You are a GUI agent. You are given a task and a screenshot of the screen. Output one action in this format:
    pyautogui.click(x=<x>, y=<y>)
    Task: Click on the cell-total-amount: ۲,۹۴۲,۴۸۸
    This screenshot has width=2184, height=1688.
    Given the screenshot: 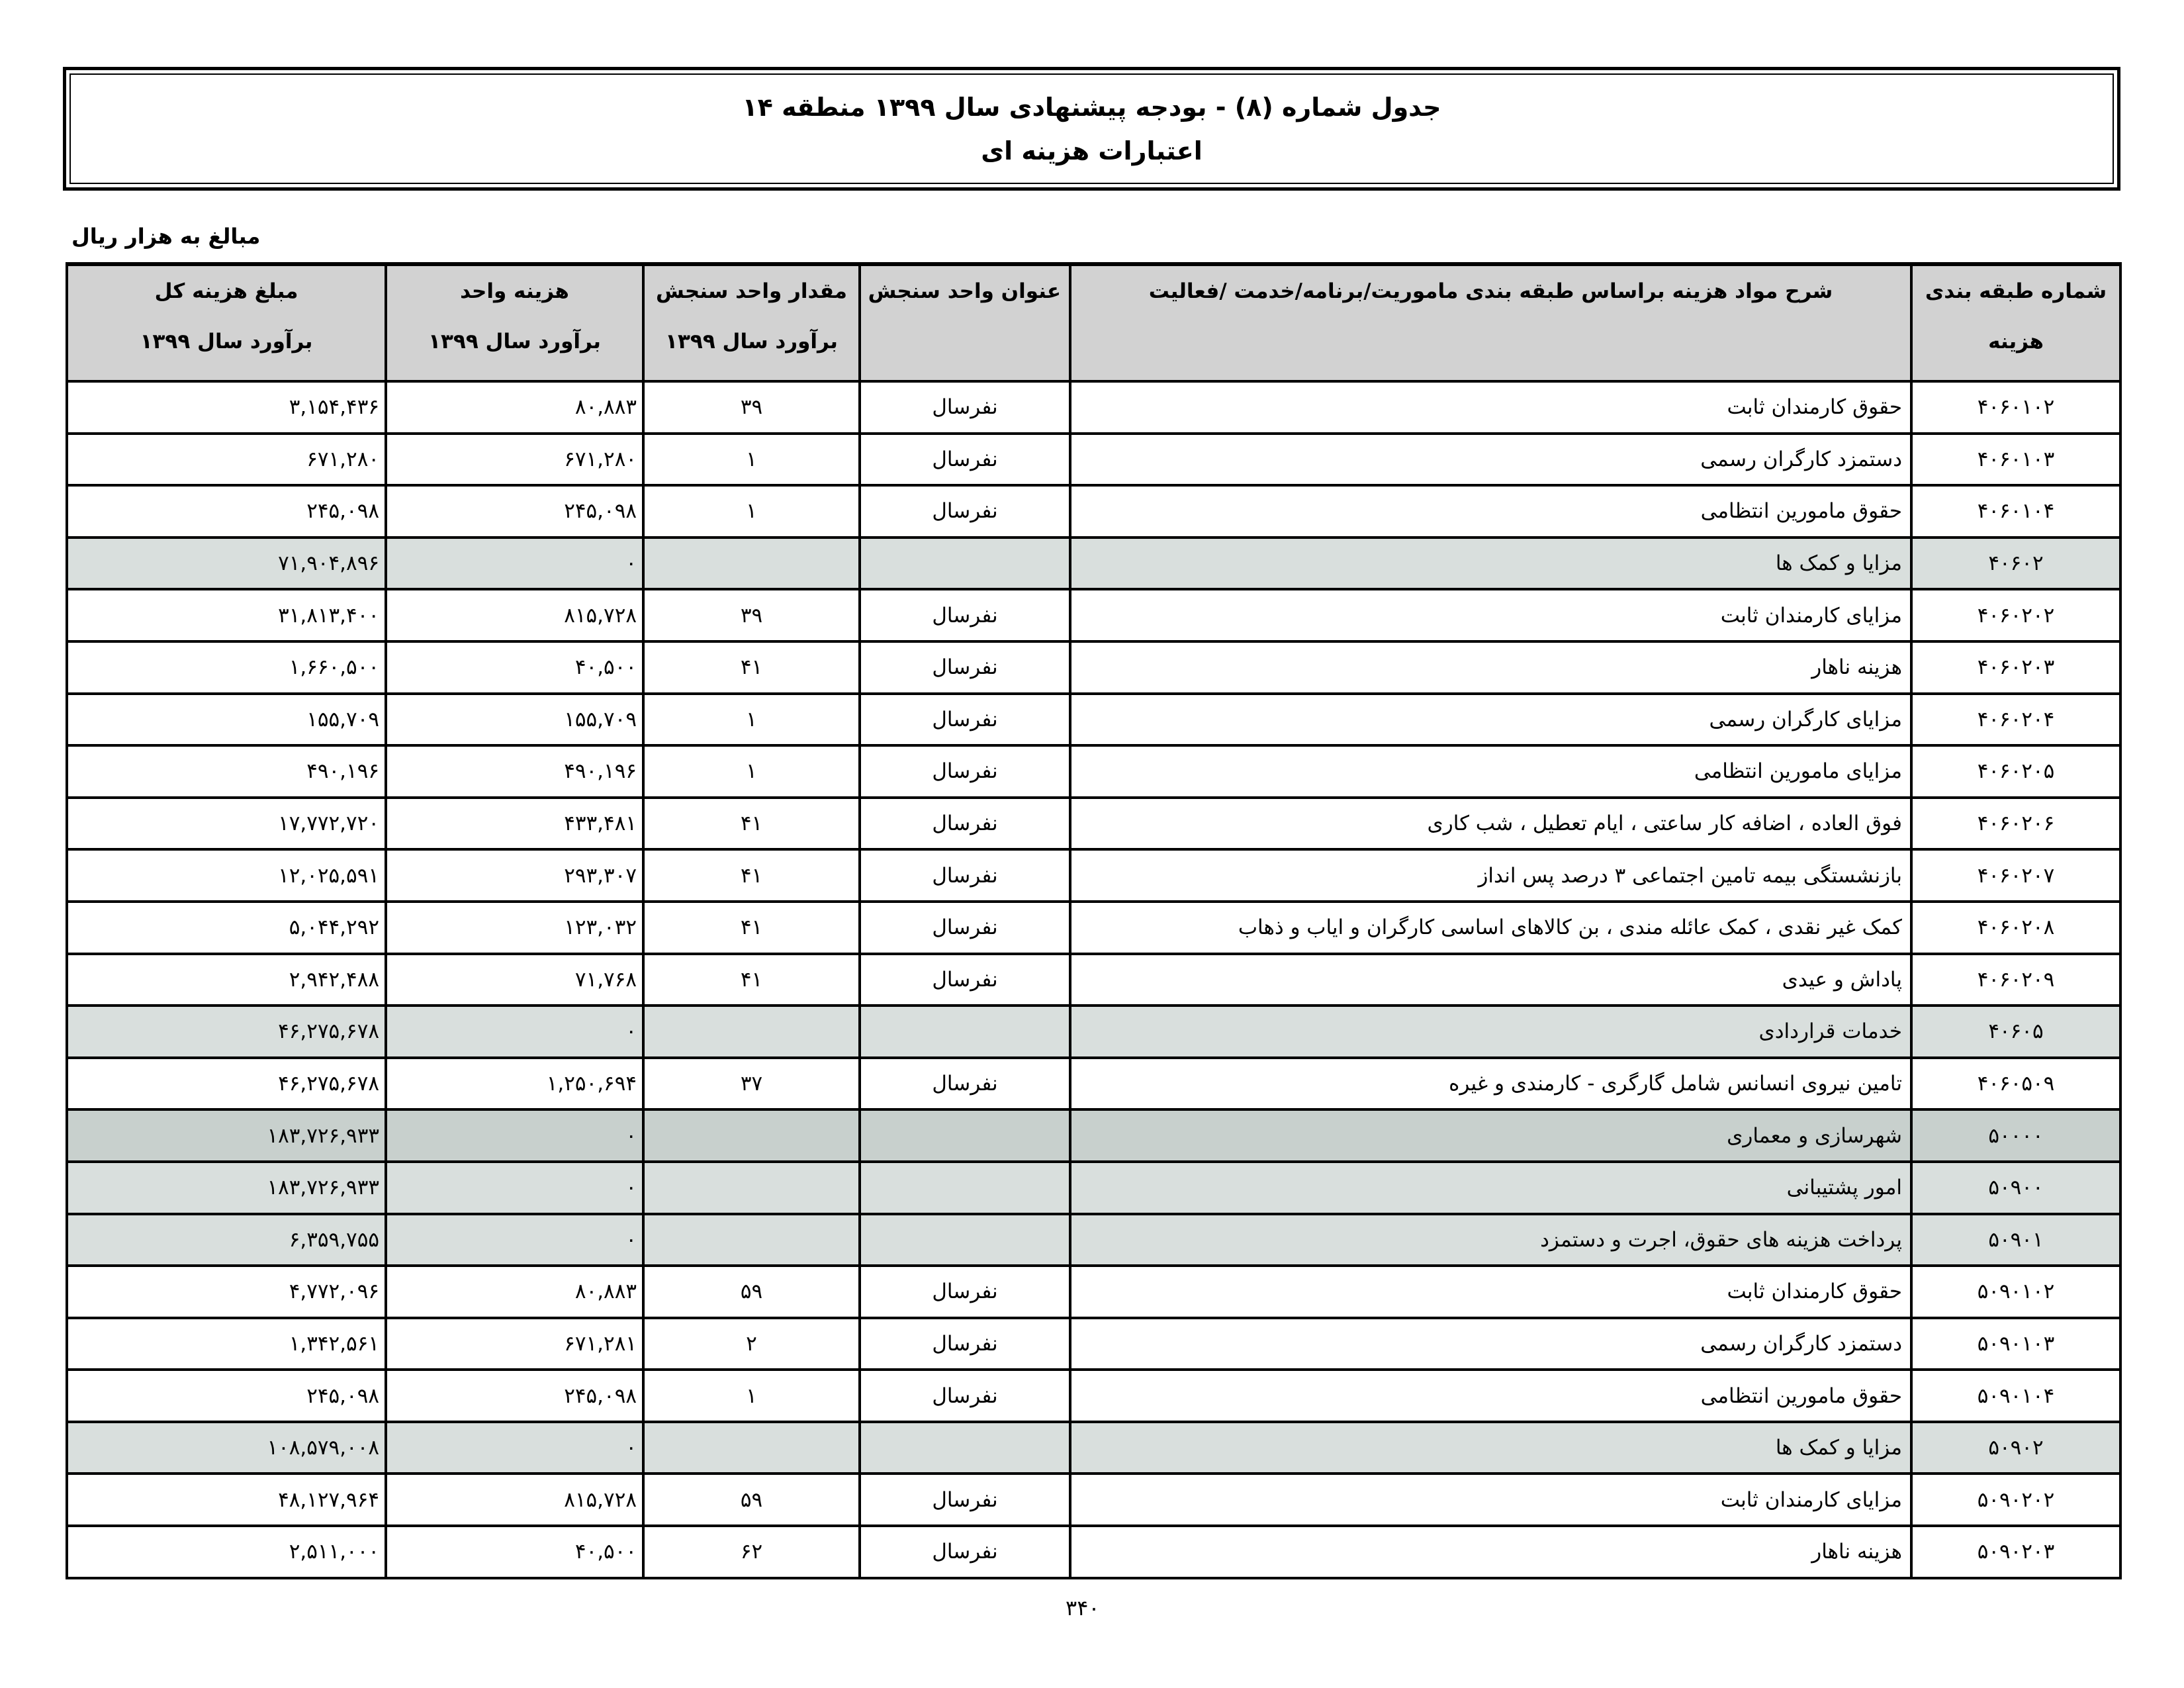 What is the action you would take?
    pyautogui.click(x=226, y=980)
    